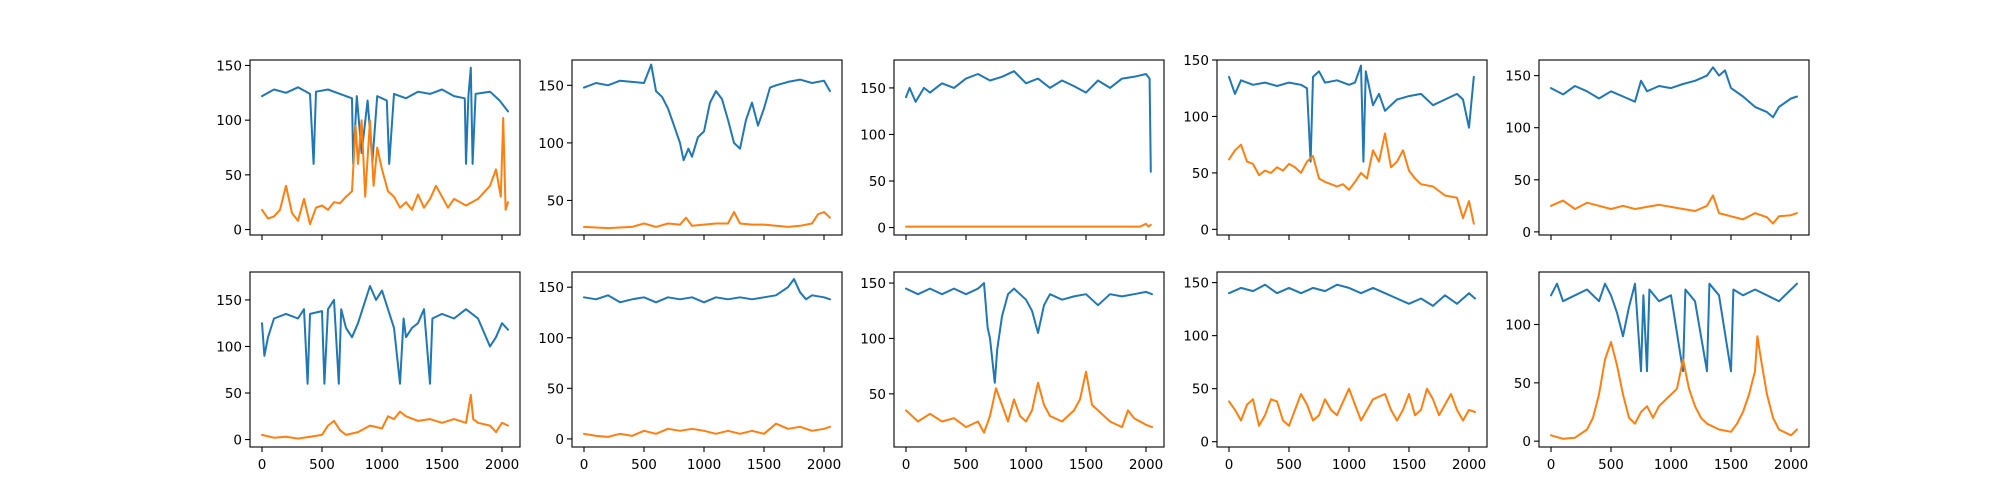 This screenshot has width=2000, height=500. What do you see at coordinates (873, 284) in the screenshot?
I see `subplot-8-ytick-label-3: 150` at bounding box center [873, 284].